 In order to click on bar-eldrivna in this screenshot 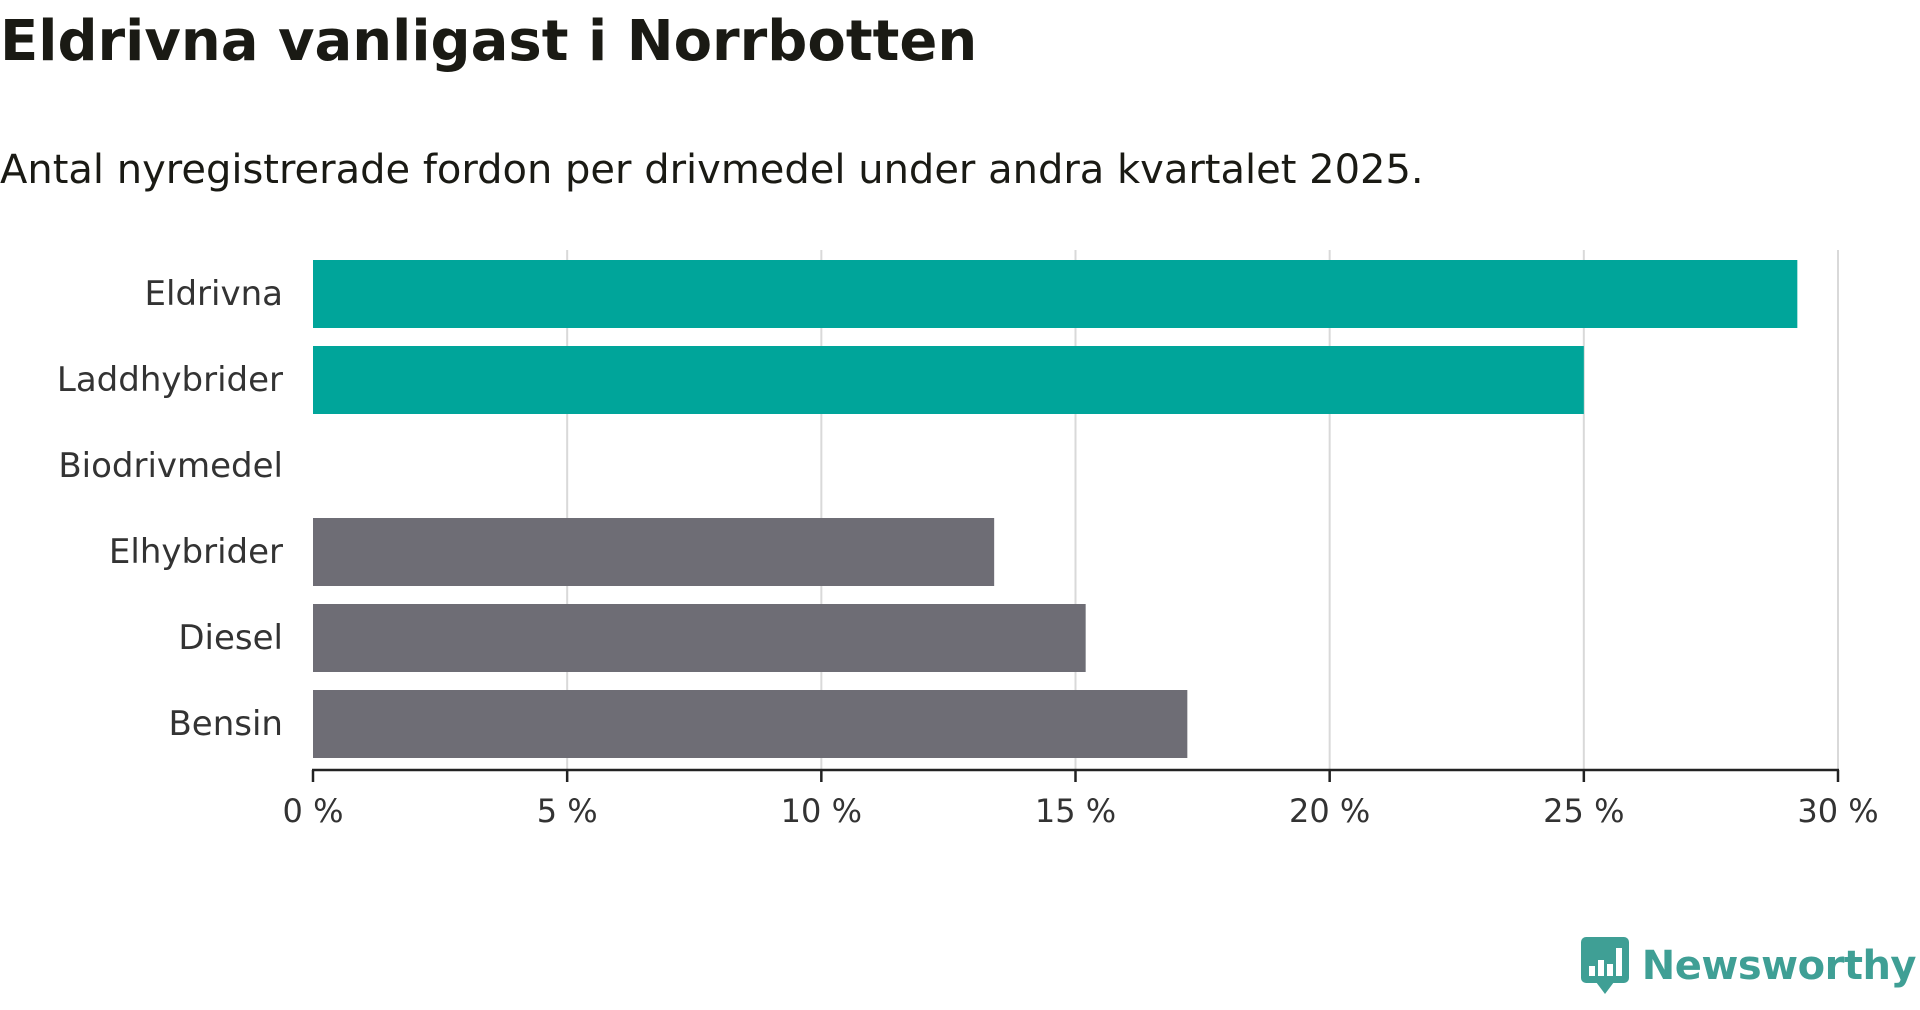, I will do `click(1055, 294)`.